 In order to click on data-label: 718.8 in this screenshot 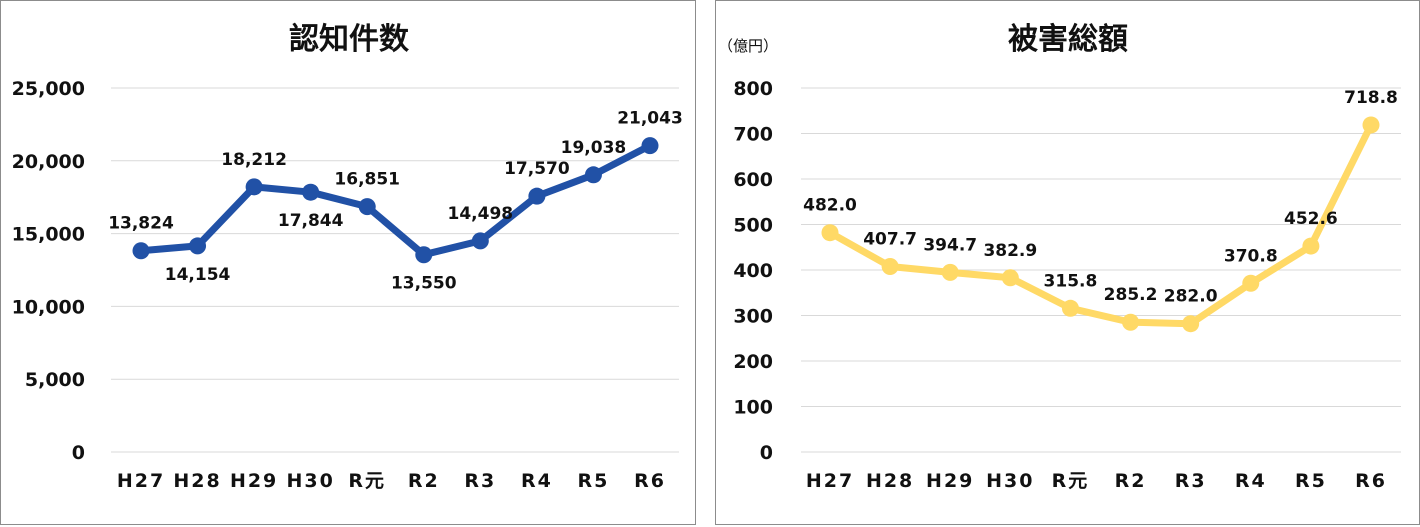, I will do `click(1371, 98)`.